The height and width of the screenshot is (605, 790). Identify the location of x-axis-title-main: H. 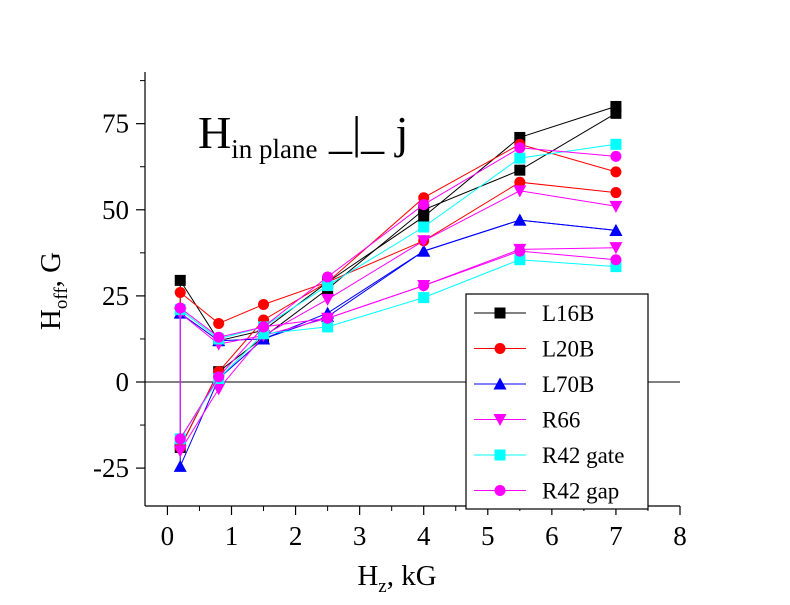
(367, 576).